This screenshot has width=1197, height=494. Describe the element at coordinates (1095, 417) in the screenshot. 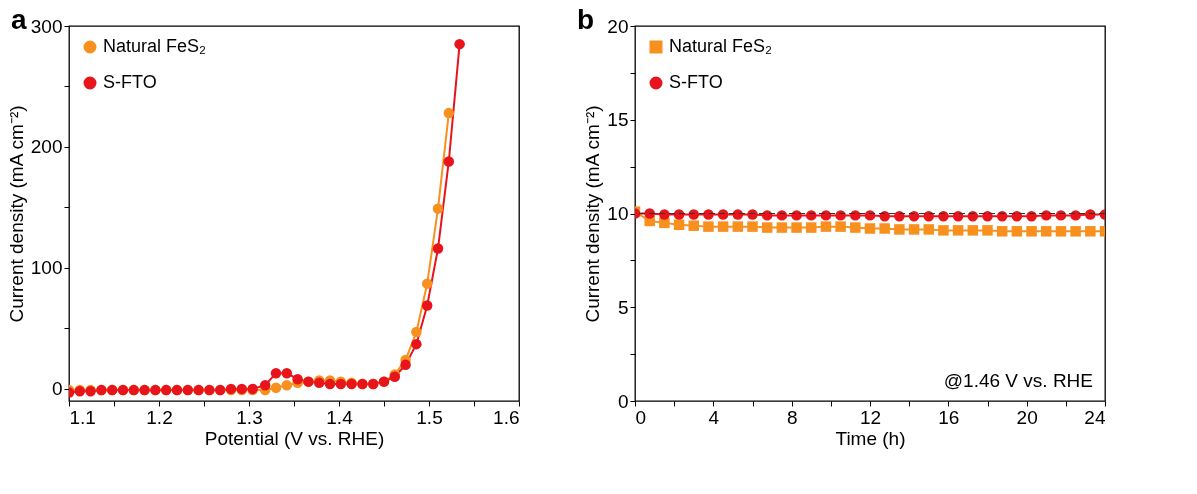

I see `x-tick-label: 24` at that location.